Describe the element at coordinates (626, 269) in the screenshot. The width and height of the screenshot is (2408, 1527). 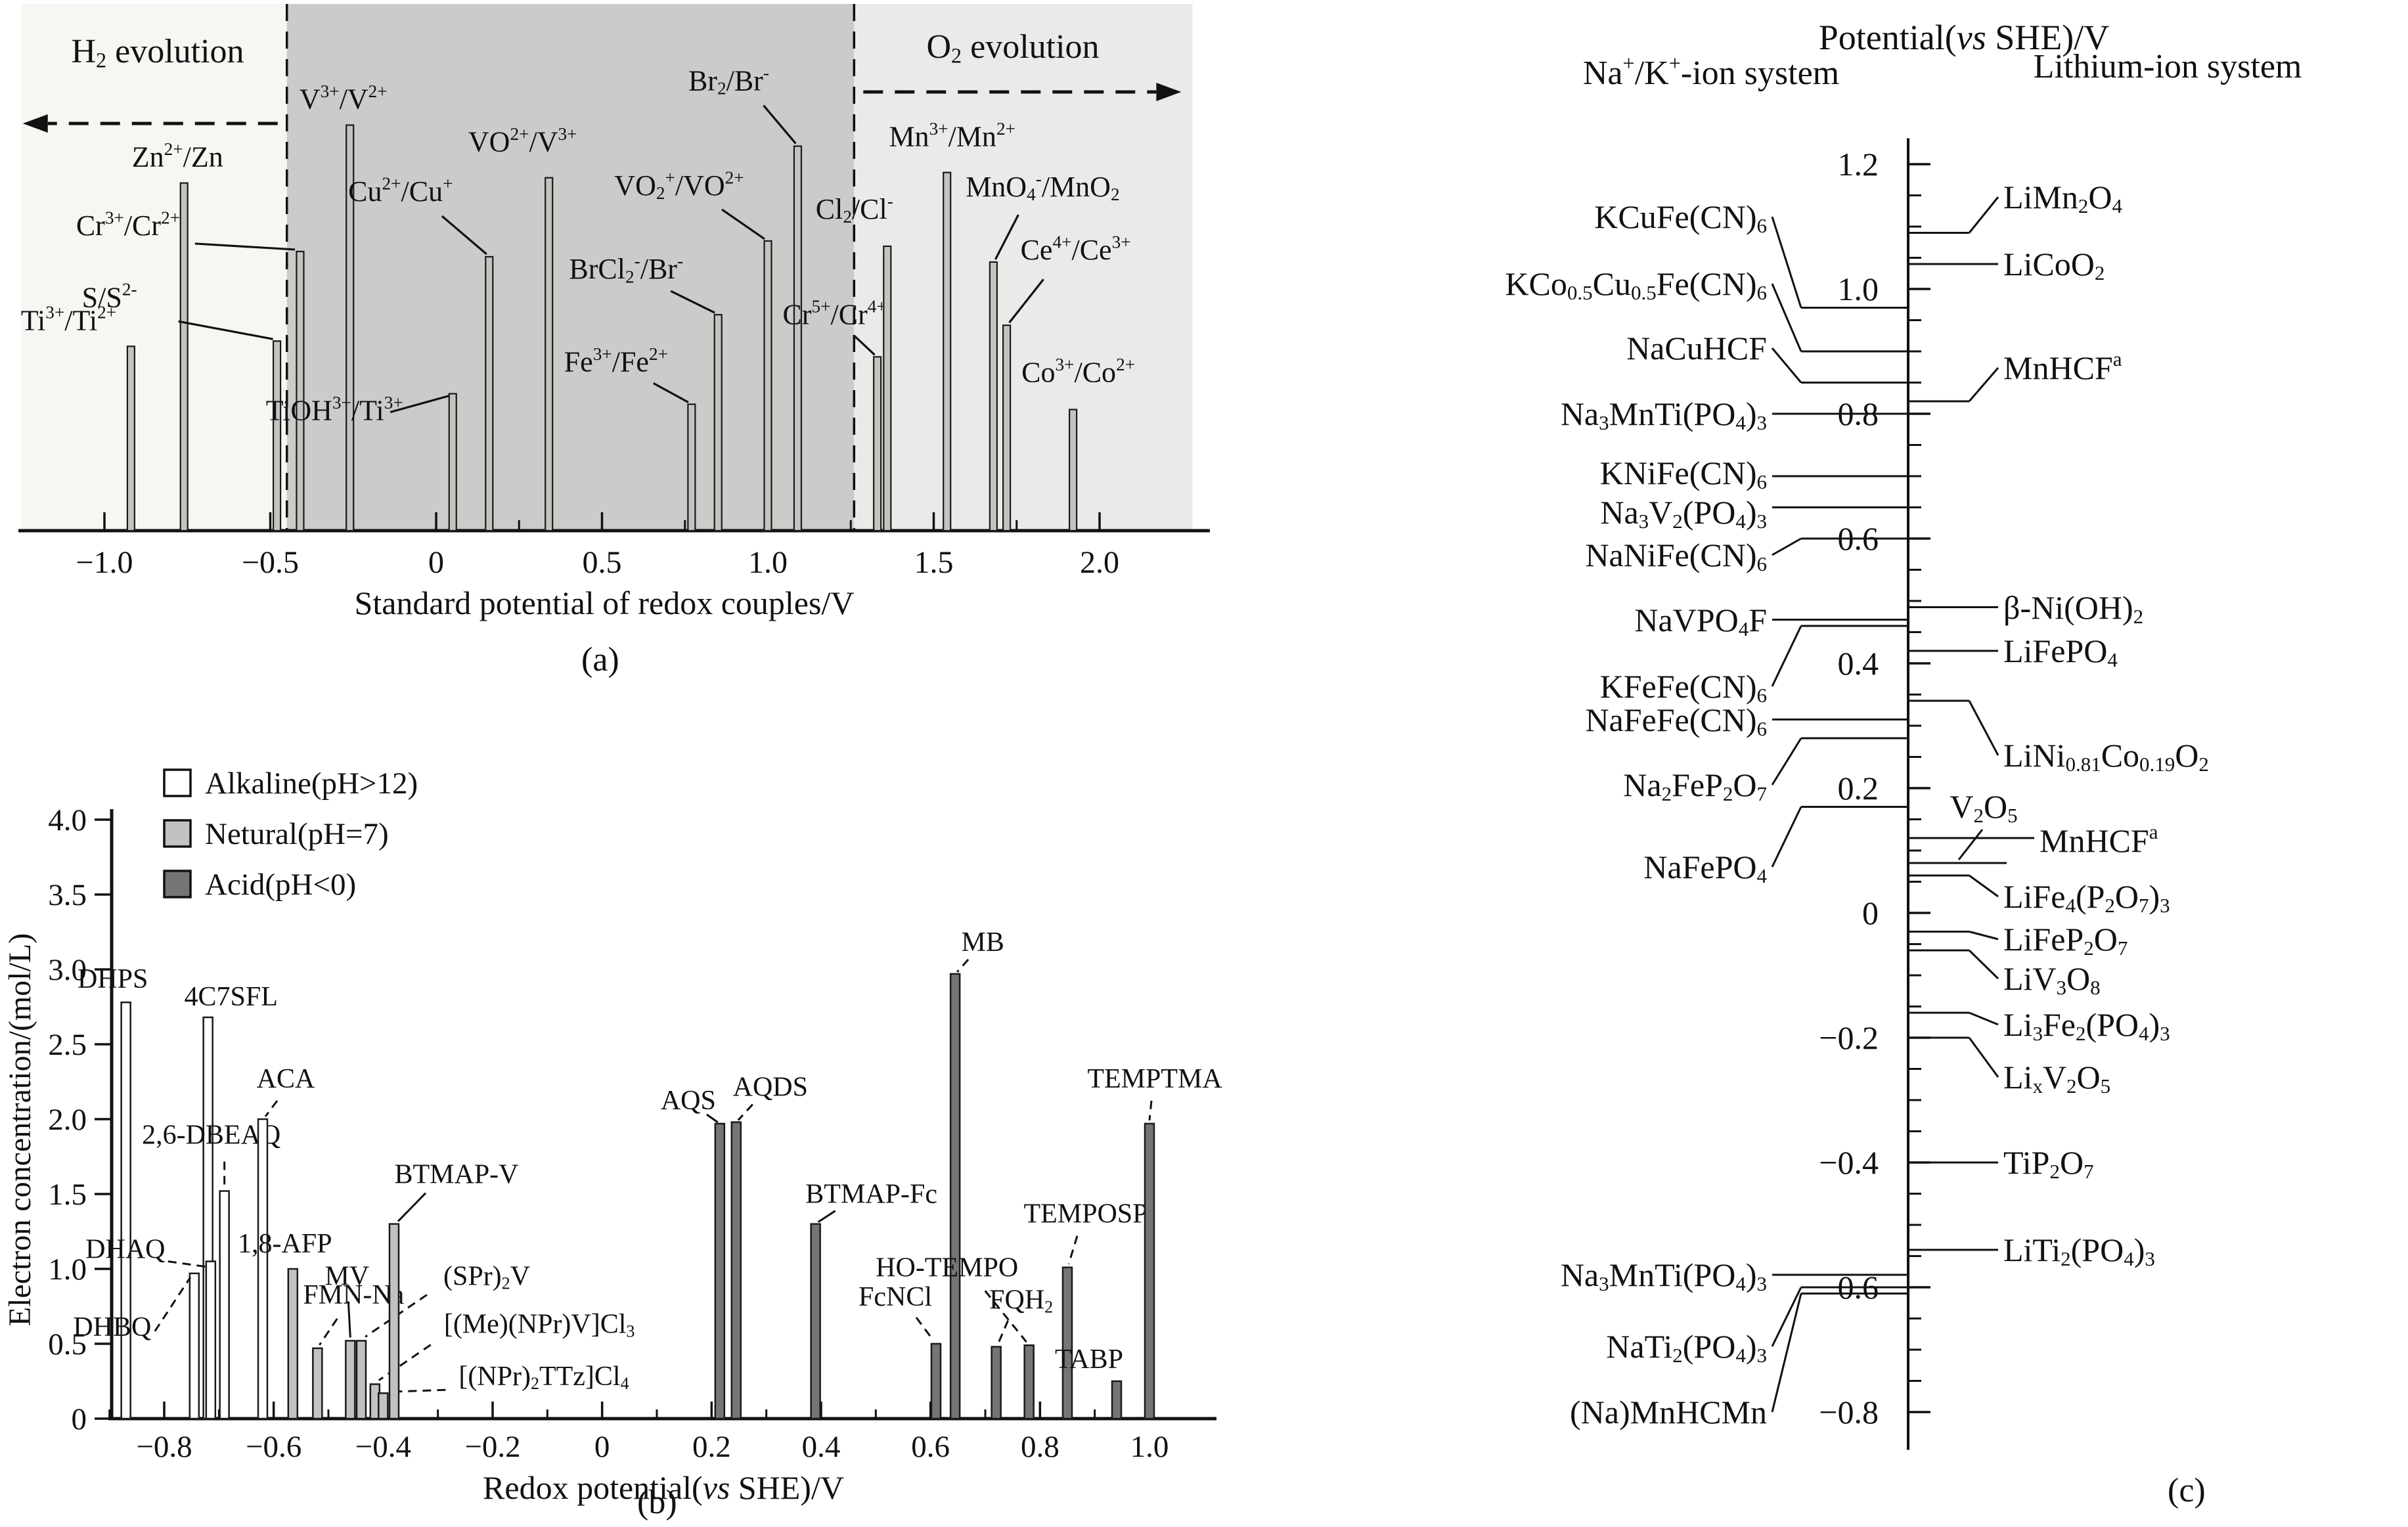
I see `bar-label: BrCl2-/Br-` at that location.